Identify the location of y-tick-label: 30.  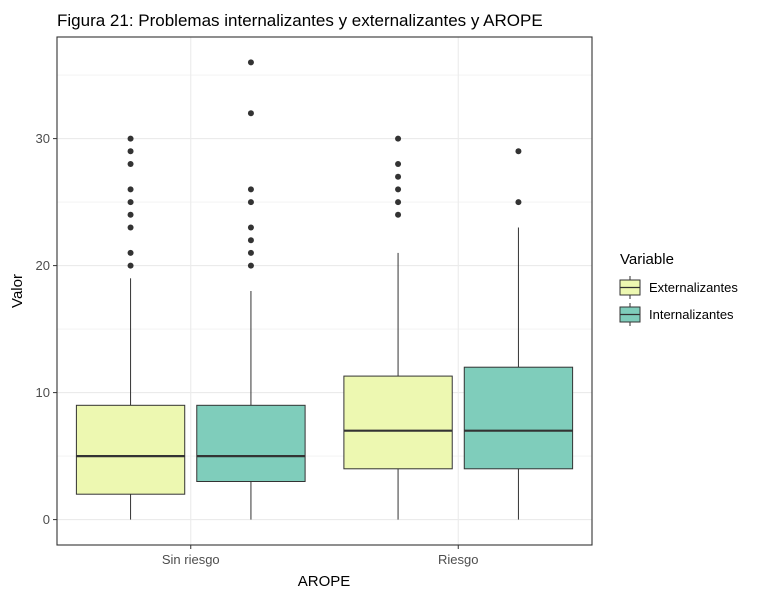
(43, 138).